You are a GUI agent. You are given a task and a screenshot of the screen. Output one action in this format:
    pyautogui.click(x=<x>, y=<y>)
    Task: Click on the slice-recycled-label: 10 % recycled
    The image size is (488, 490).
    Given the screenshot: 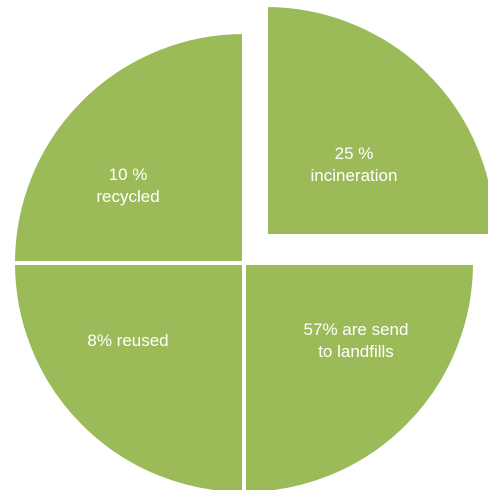 What is the action you would take?
    pyautogui.click(x=127, y=185)
    